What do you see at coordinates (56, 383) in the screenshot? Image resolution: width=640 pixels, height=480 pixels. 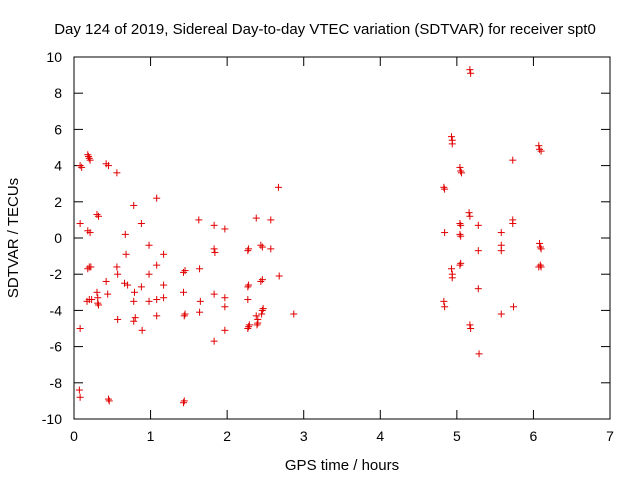 I see `y-tick-label: -8` at bounding box center [56, 383].